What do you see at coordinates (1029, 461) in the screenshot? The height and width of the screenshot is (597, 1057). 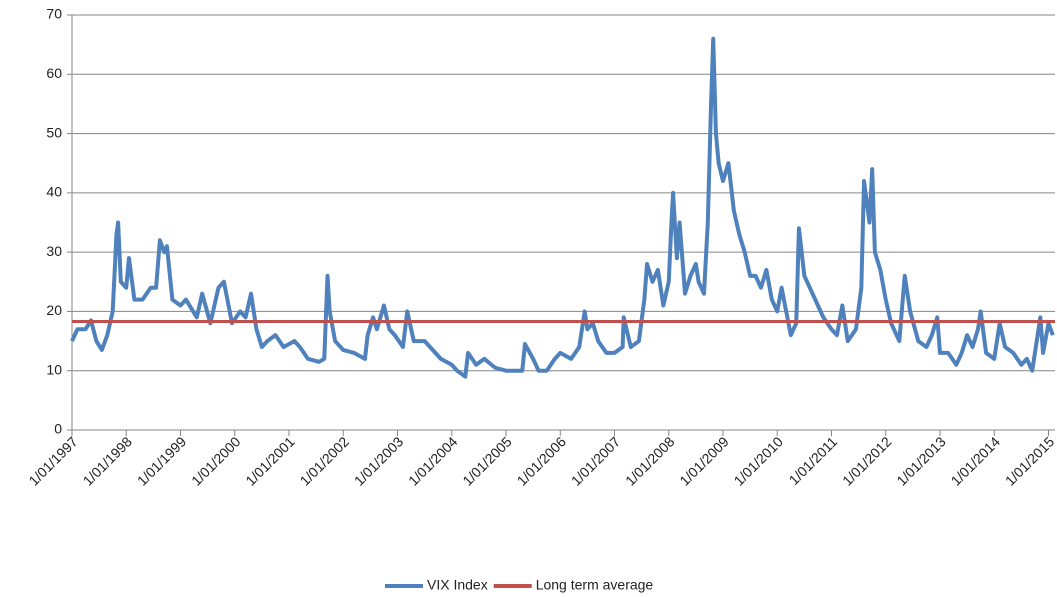 I see `x-tick-label: 1/01/2015` at bounding box center [1029, 461].